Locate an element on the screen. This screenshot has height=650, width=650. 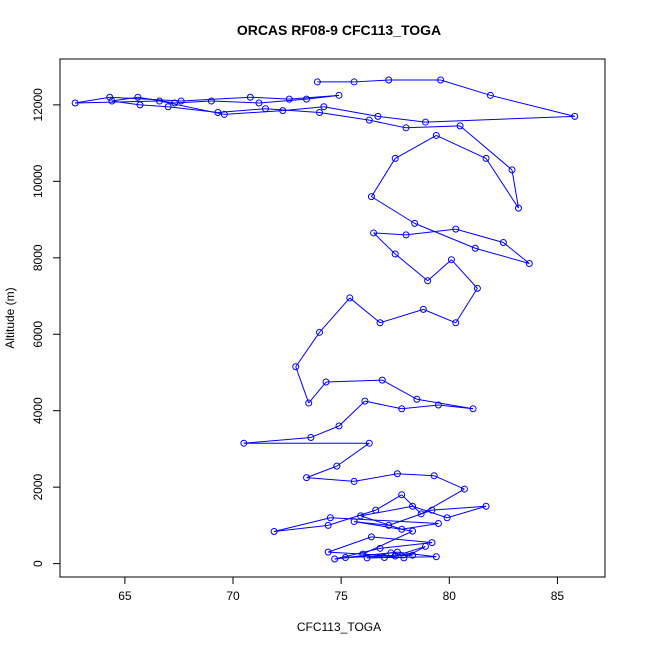
y-tick-label: 8000 is located at coordinates (38, 257).